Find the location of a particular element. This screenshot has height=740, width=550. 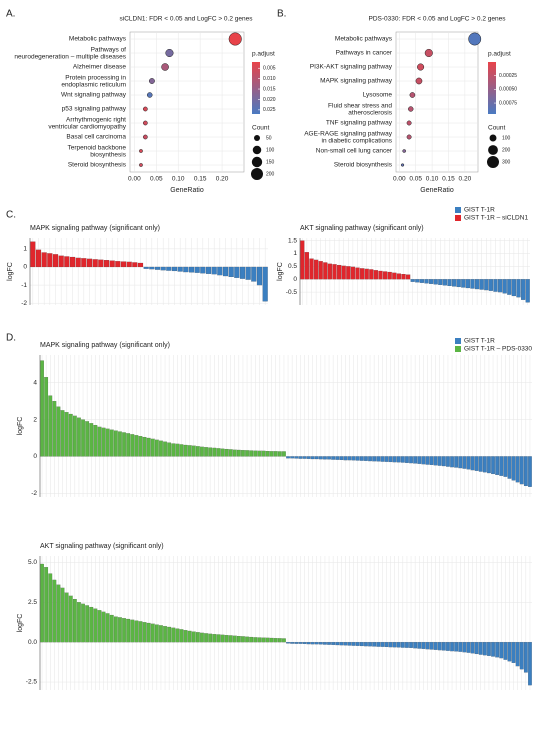

size-key is located at coordinates (257, 162).